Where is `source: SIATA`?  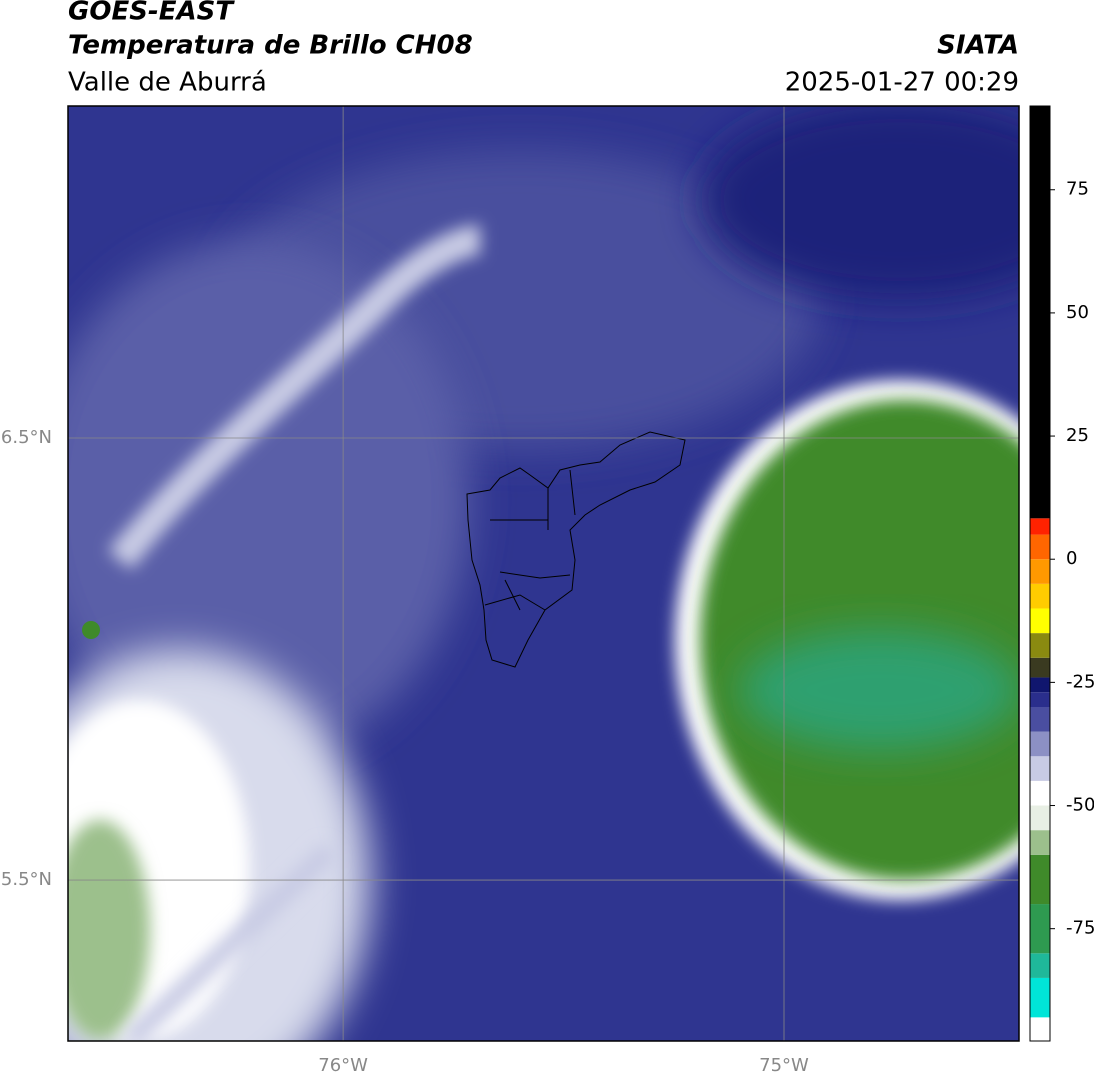 source: SIATA is located at coordinates (978, 46).